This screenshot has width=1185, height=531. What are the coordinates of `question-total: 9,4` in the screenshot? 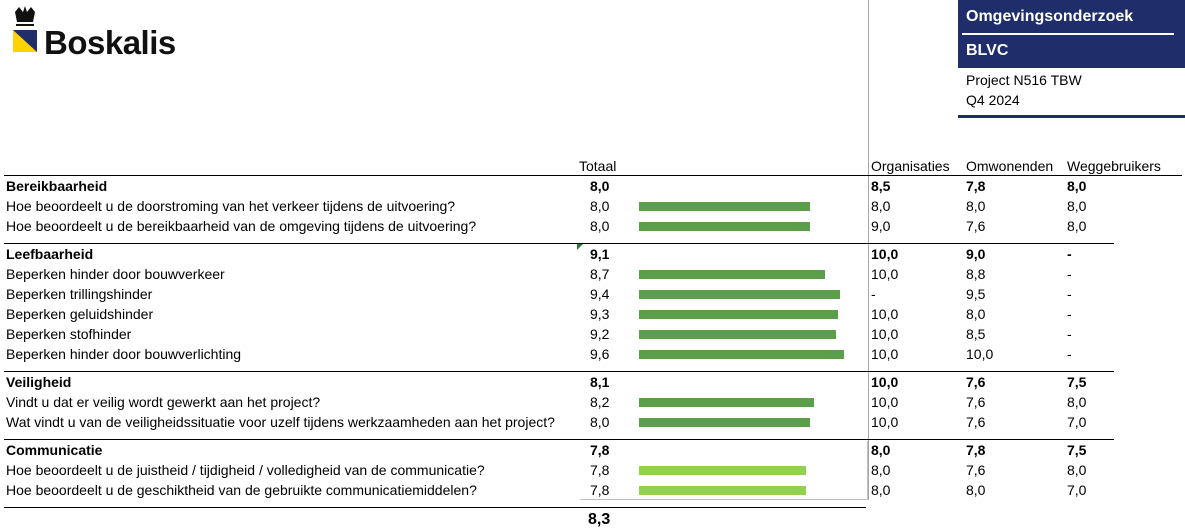 It's located at (600, 294).